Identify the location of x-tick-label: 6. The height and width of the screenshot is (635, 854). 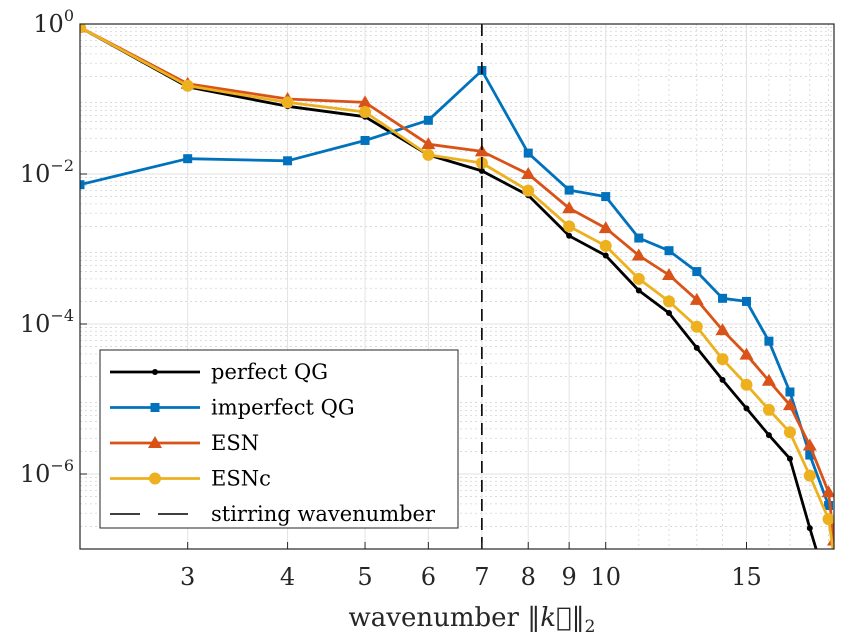
(428, 577).